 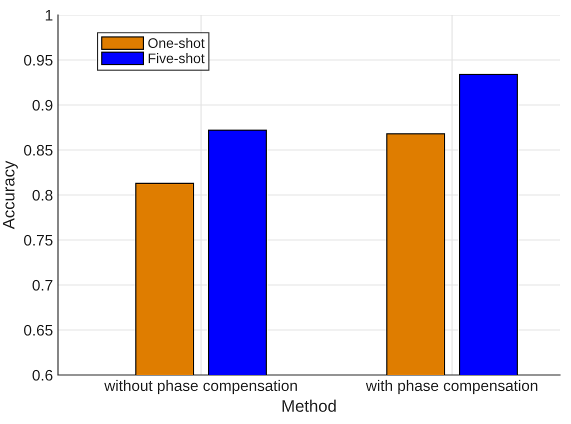 What do you see at coordinates (176, 58) in the screenshot?
I see `legend-label: Five-shot` at bounding box center [176, 58].